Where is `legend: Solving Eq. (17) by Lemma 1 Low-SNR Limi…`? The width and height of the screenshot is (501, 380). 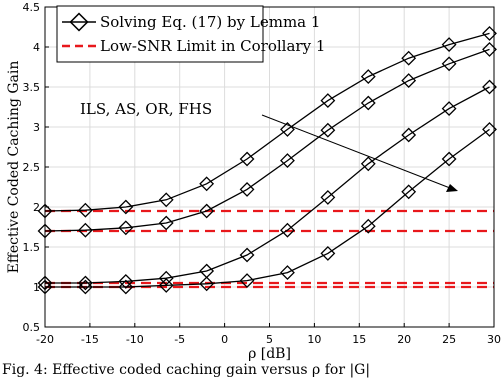 legend: Solving Eq. (17) by Lemma 1 Low-SNR Limi… is located at coordinates (190, 34).